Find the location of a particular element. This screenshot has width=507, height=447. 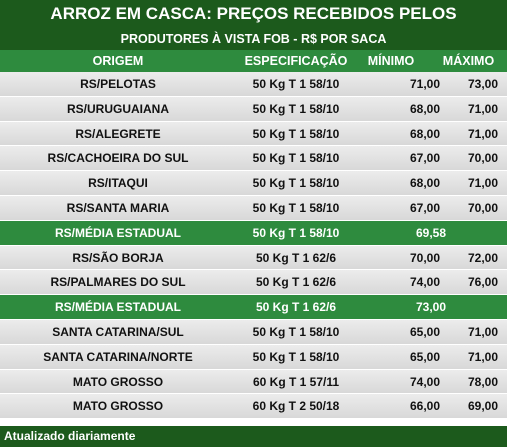

cell-minimo: 71,00 is located at coordinates (424, 84).